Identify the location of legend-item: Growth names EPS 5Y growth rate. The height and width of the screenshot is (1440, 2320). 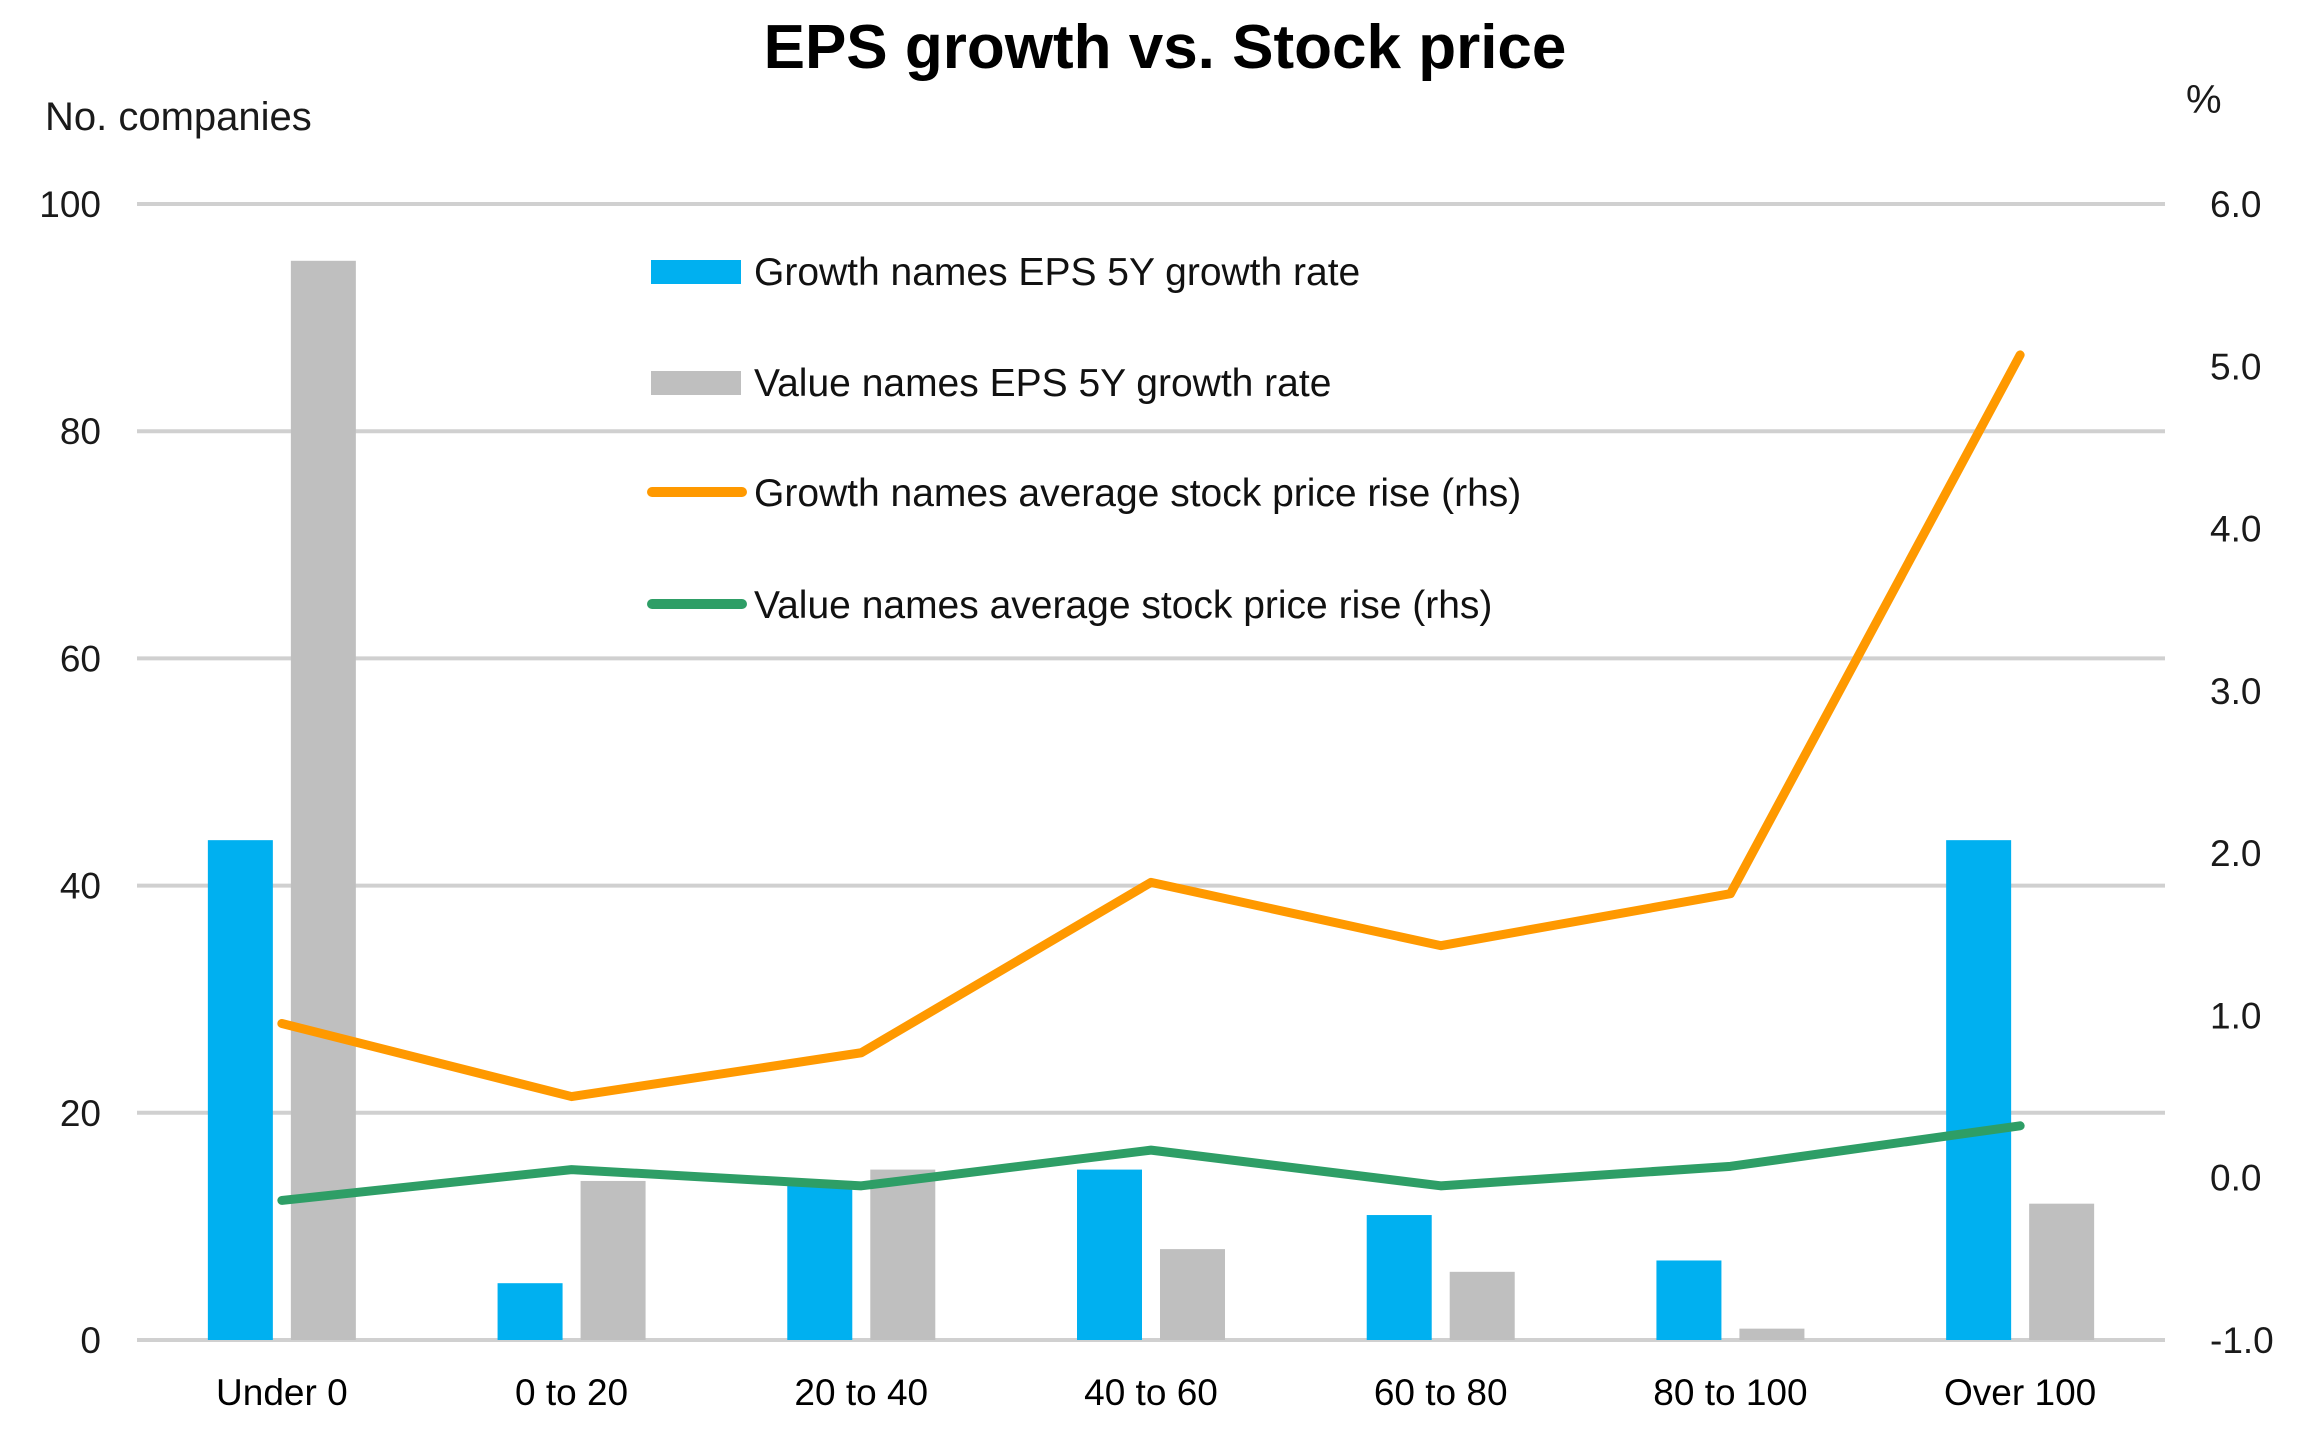
(1005, 272).